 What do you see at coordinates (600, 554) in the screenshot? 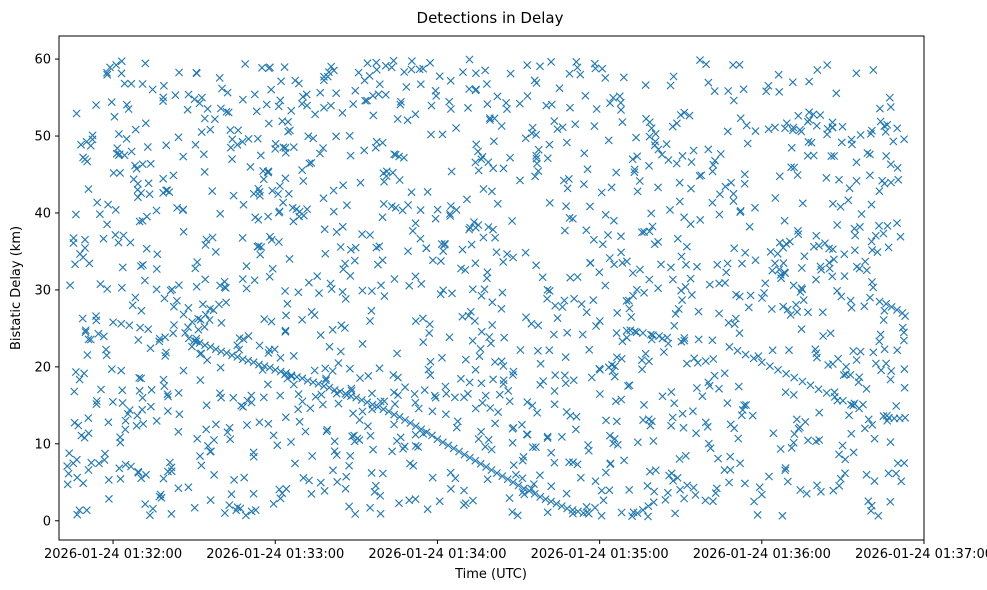
I see `x-tick-label: 2026-01-24 01:35:00` at bounding box center [600, 554].